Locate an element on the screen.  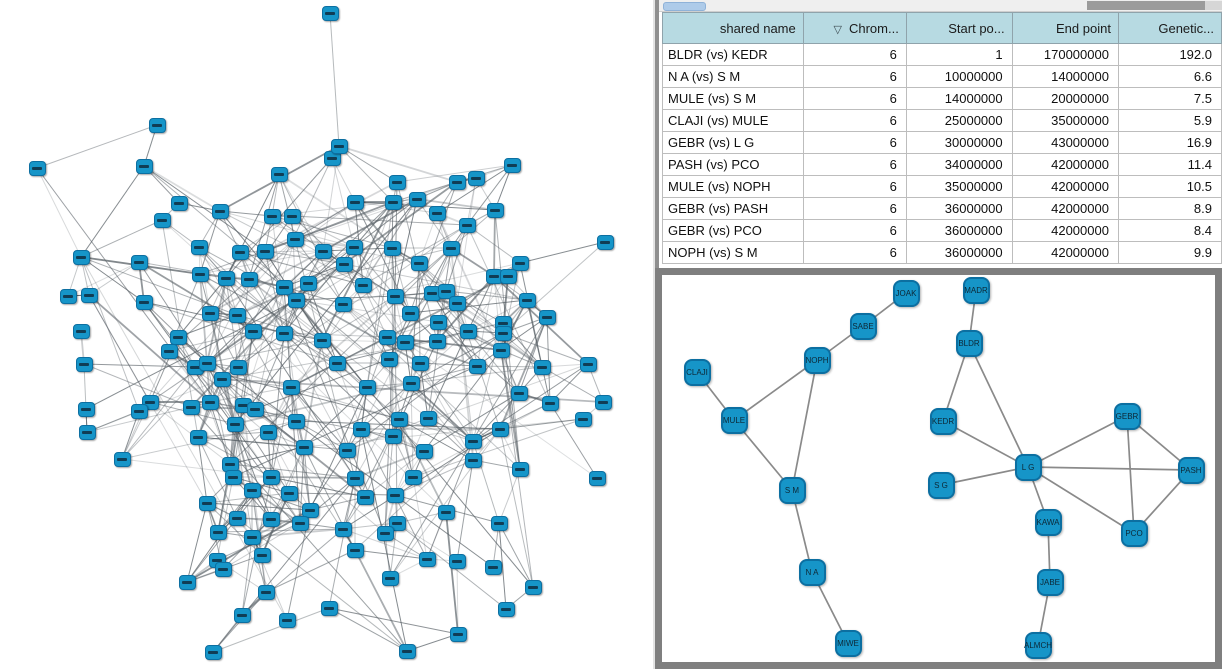
filter-icon: ▽ is located at coordinates (837, 29).